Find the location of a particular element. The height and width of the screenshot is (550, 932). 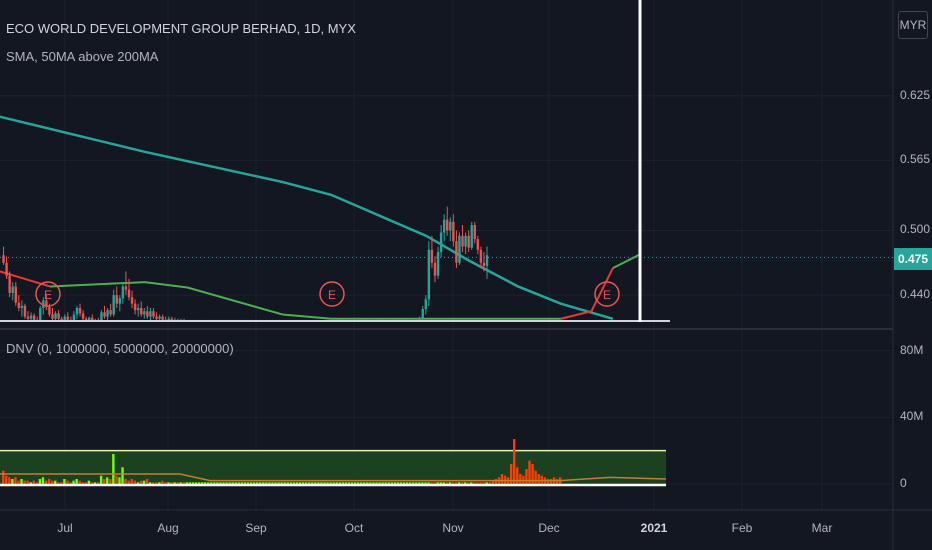

ma50-line-green is located at coordinates (626, 261).